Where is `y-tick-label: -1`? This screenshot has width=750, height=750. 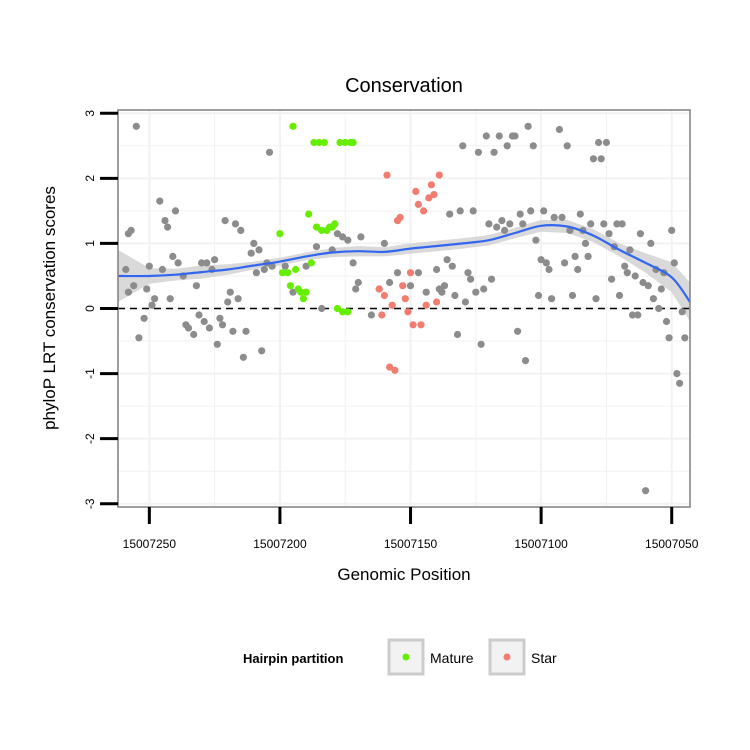 y-tick-label: -1 is located at coordinates (90, 373).